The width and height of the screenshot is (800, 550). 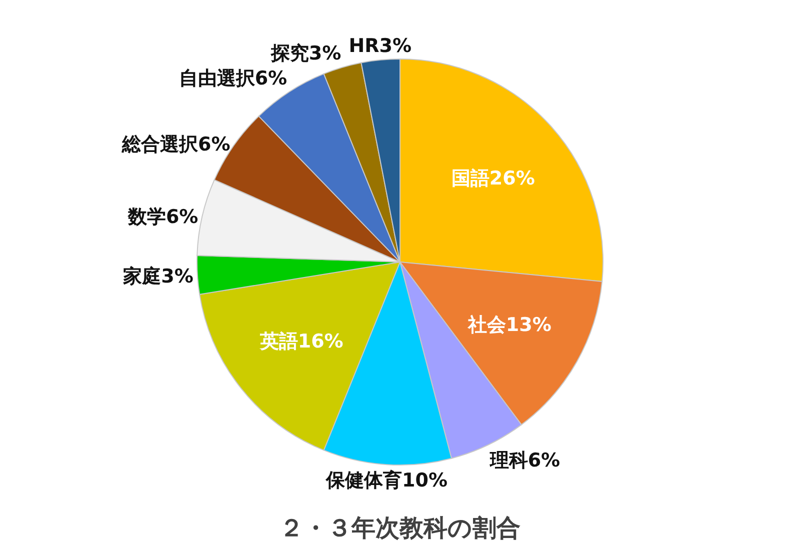 What do you see at coordinates (301, 341) in the screenshot?
I see `slice-label: 英語16%` at bounding box center [301, 341].